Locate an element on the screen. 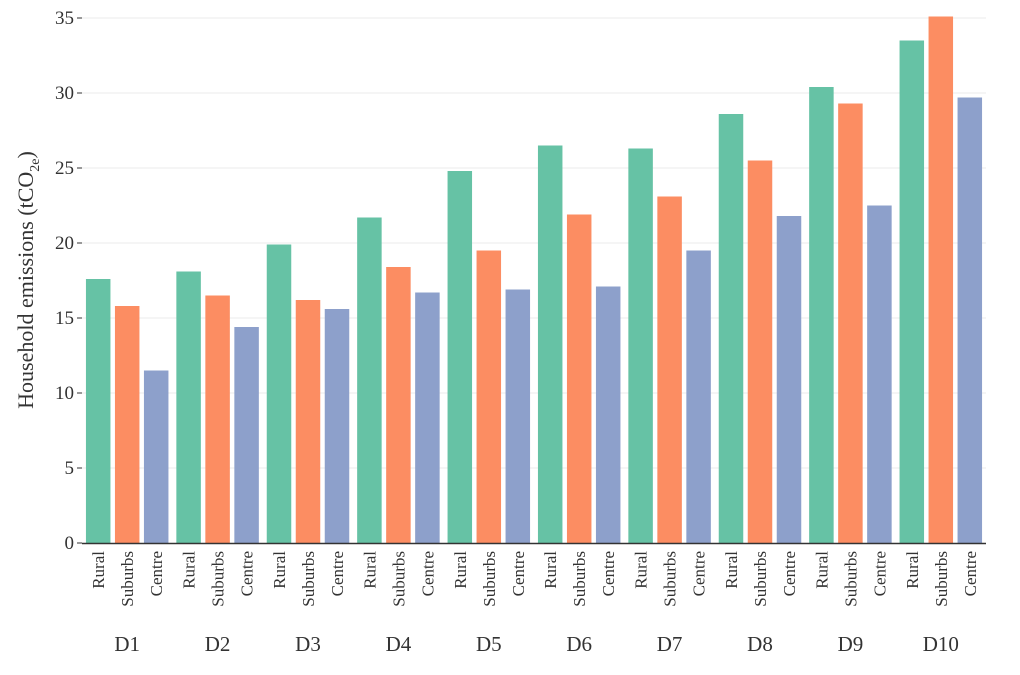 The image size is (1020, 675). x-group-label: D7 is located at coordinates (670, 644).